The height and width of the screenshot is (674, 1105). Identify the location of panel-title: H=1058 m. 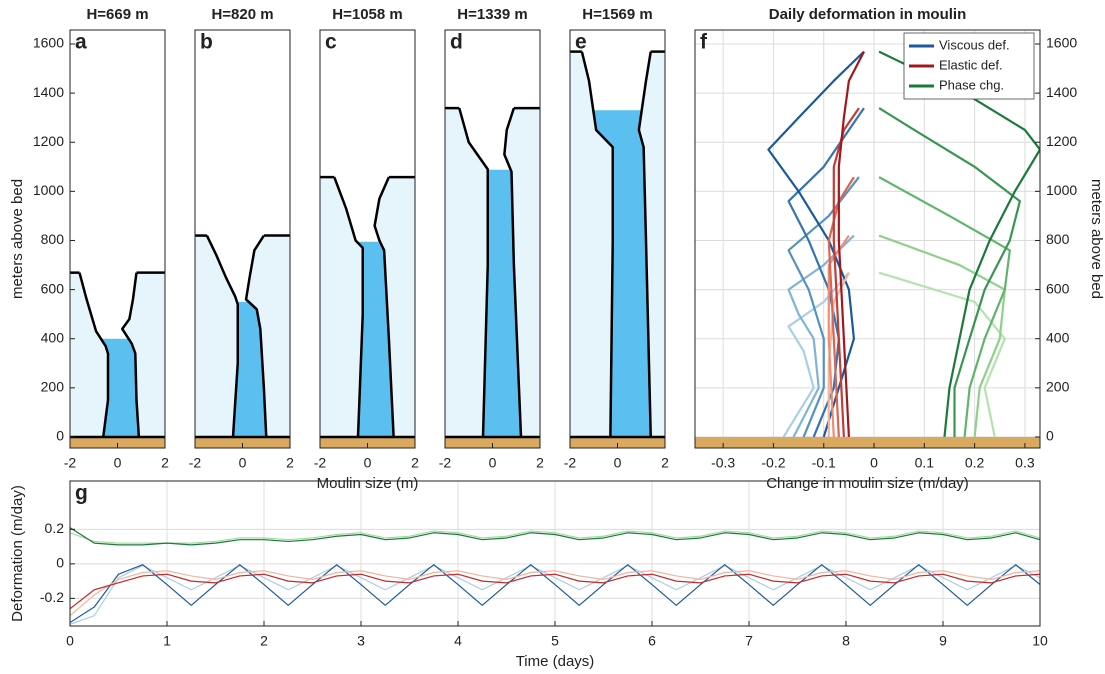
(367, 14).